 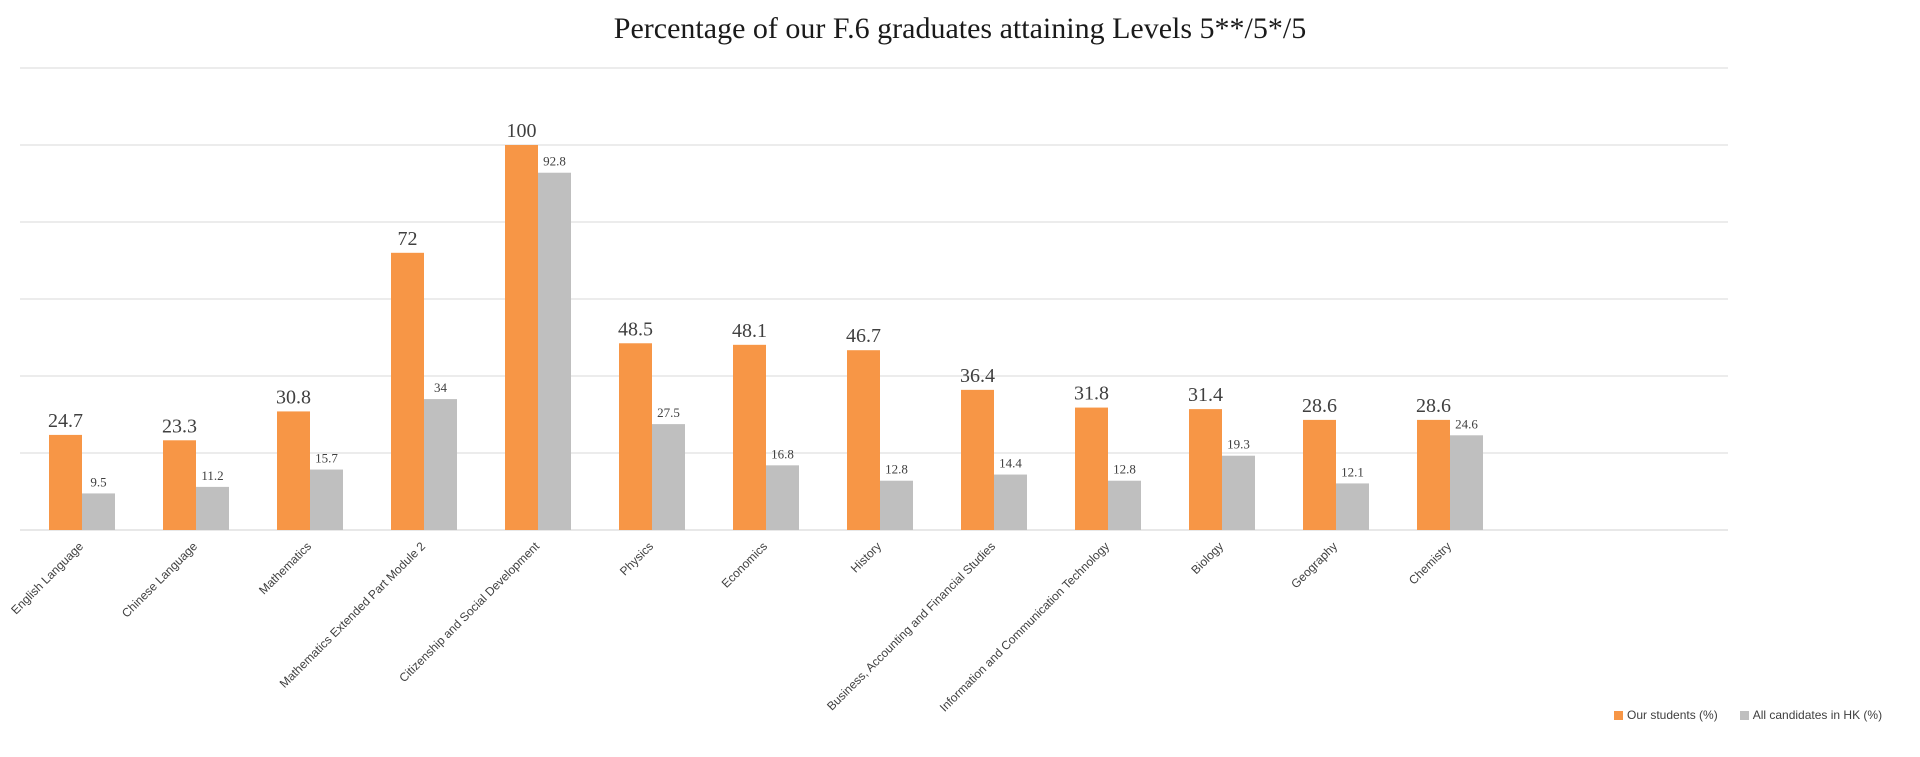 I want to click on legend-label-our-students: Our students (%), so click(x=1672, y=715).